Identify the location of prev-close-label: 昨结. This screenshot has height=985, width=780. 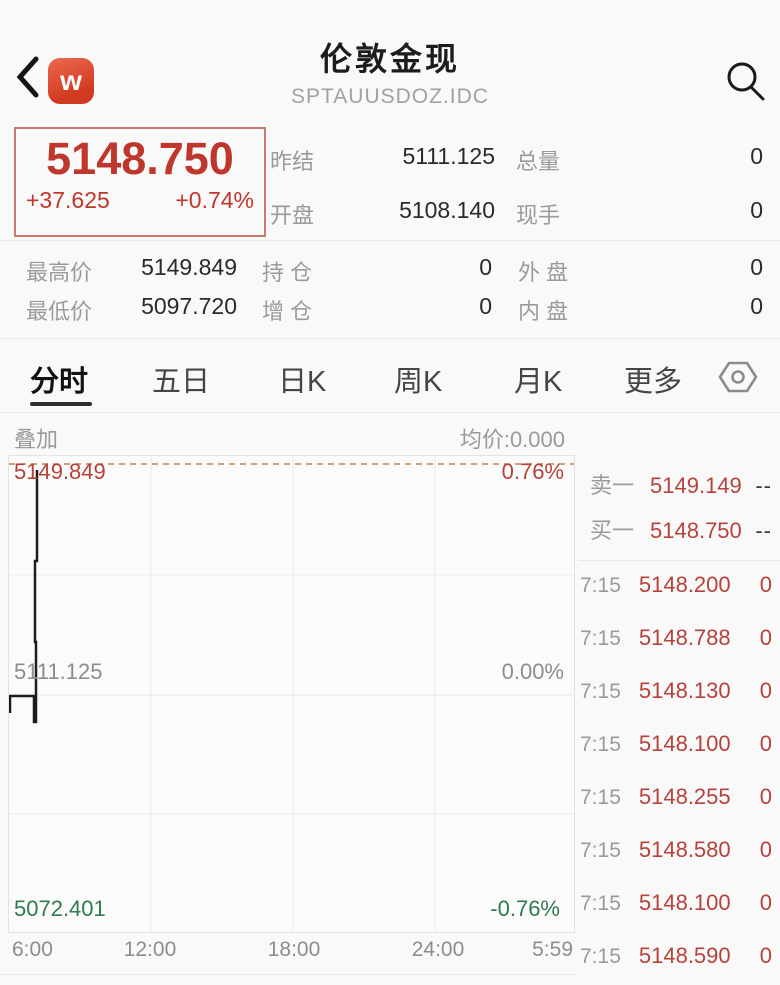
(292, 161).